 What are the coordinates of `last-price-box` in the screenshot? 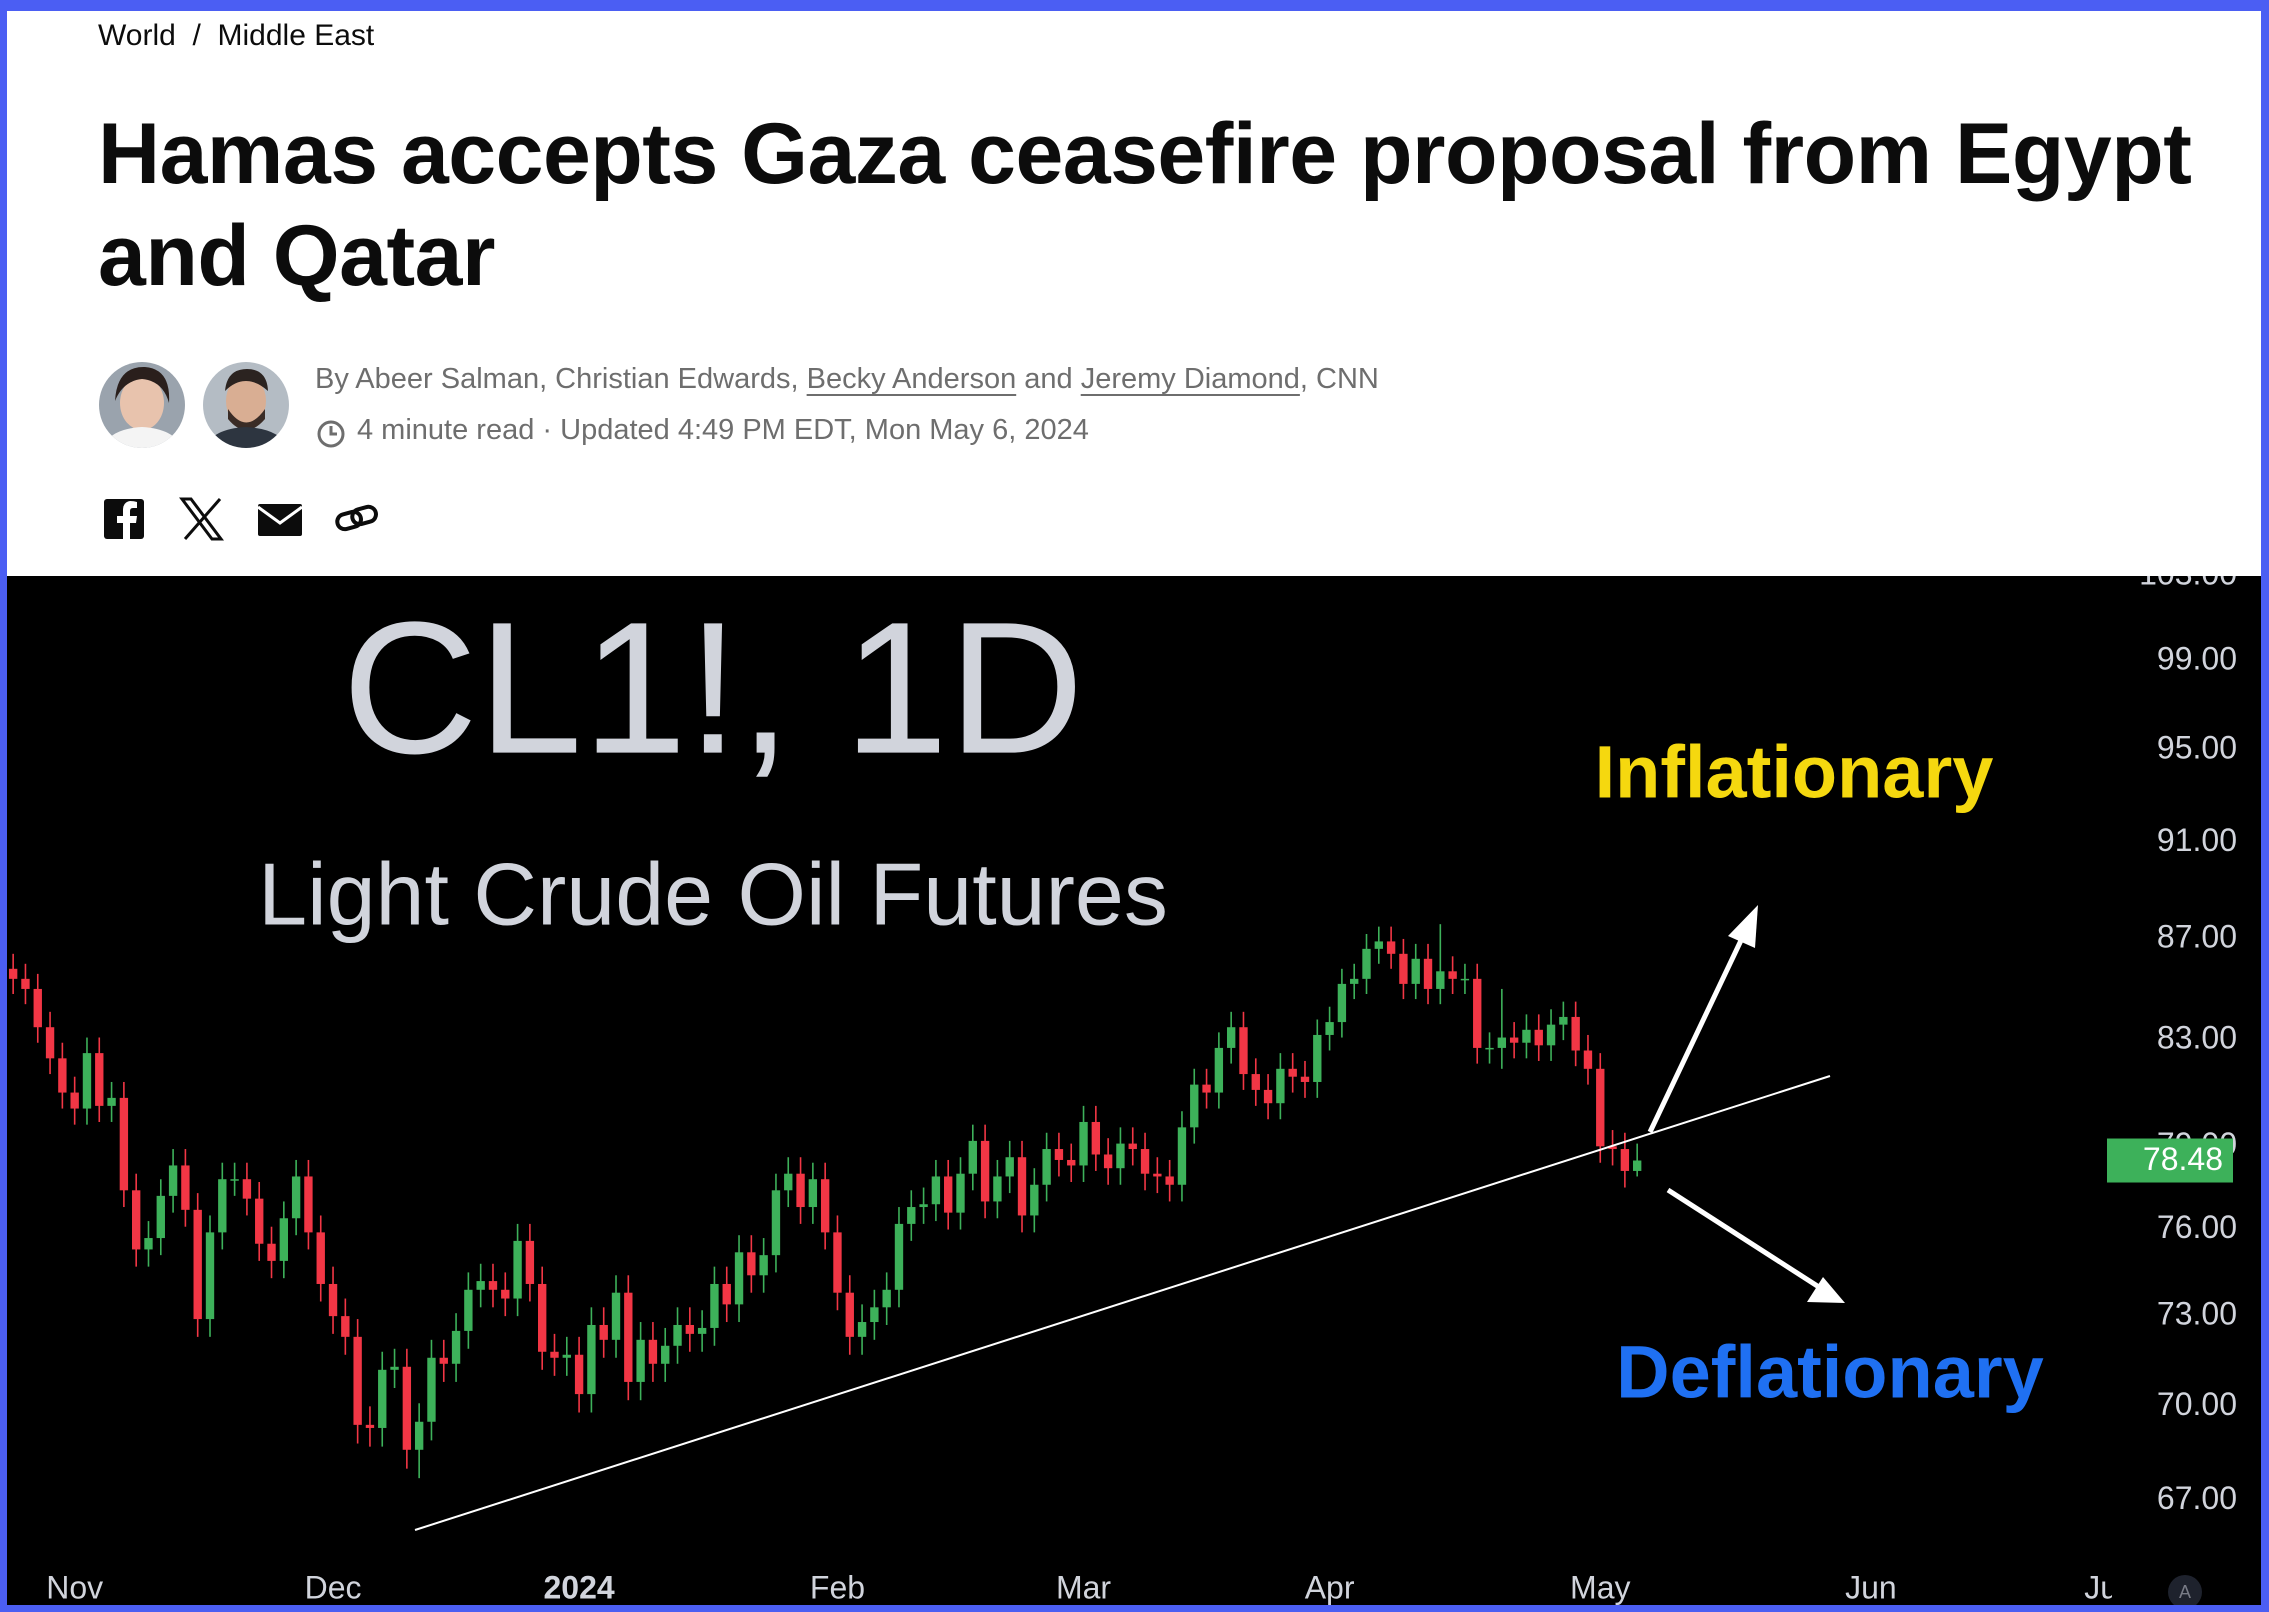 It's located at (2170, 1160).